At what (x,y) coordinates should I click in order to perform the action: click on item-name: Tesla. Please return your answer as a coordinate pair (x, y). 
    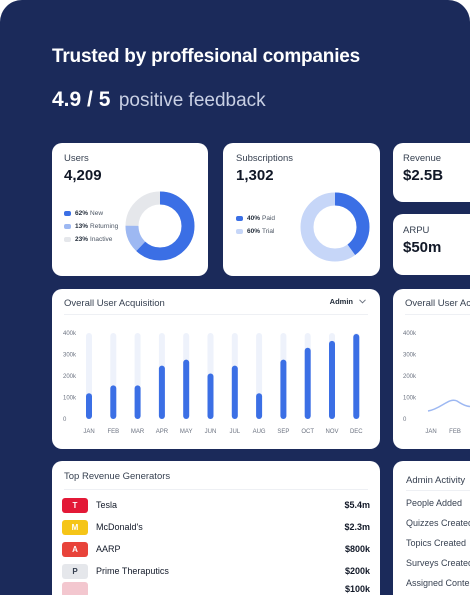
    Looking at the image, I should click on (107, 505).